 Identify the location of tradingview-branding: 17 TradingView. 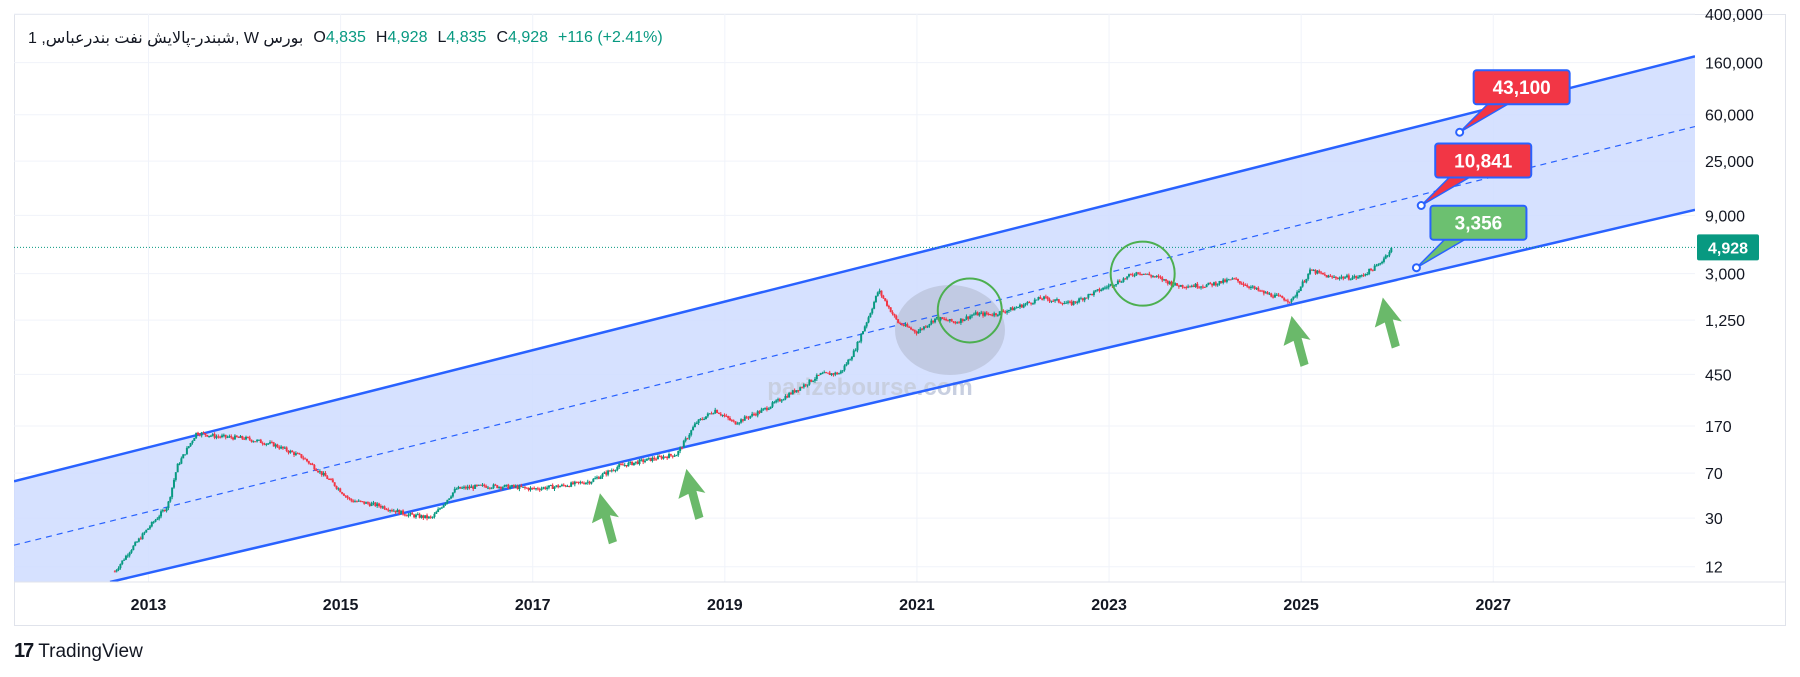
(78, 651).